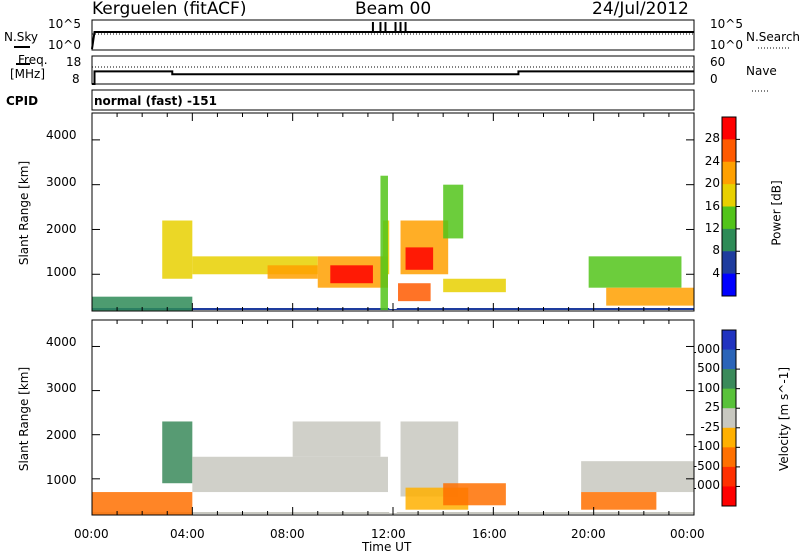 This screenshot has width=800, height=554. What do you see at coordinates (61, 388) in the screenshot?
I see `velocity-ytick: 3000` at bounding box center [61, 388].